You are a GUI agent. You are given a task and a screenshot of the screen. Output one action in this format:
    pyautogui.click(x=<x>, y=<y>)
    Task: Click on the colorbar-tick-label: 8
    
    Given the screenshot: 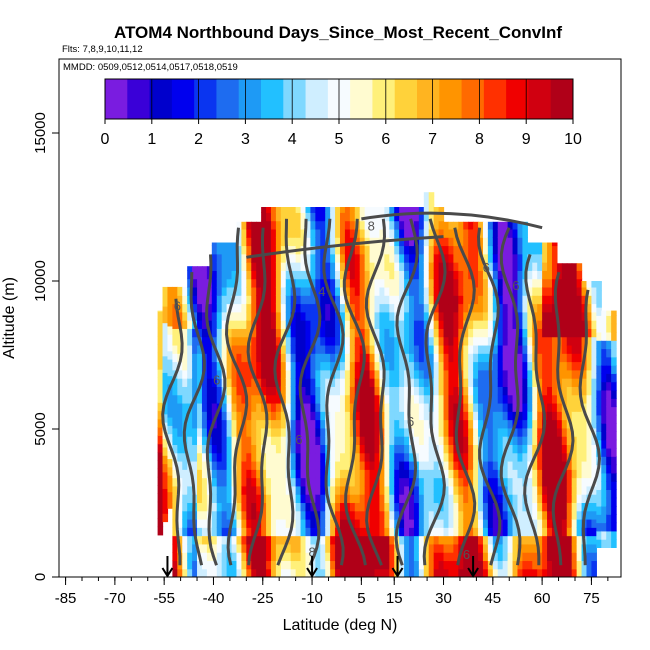 What is the action you would take?
    pyautogui.click(x=479, y=139)
    